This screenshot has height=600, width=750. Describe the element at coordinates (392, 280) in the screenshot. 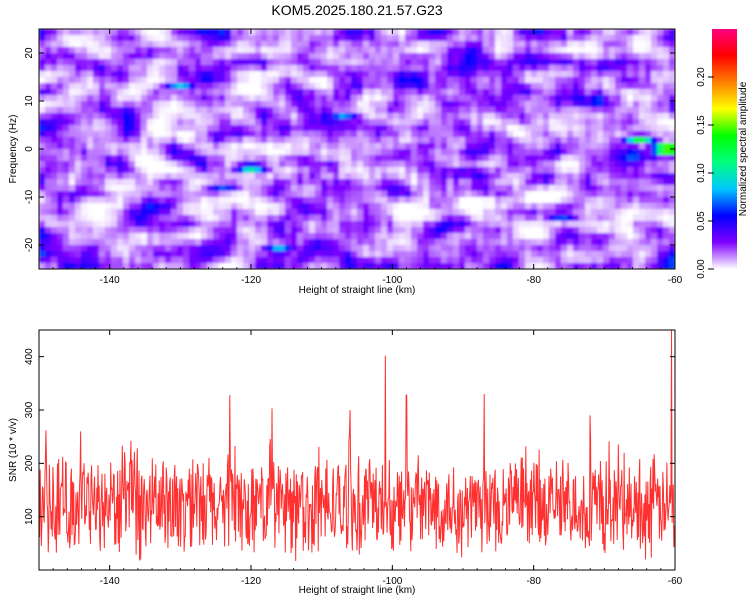

I see `x-tick-label: -100` at that location.